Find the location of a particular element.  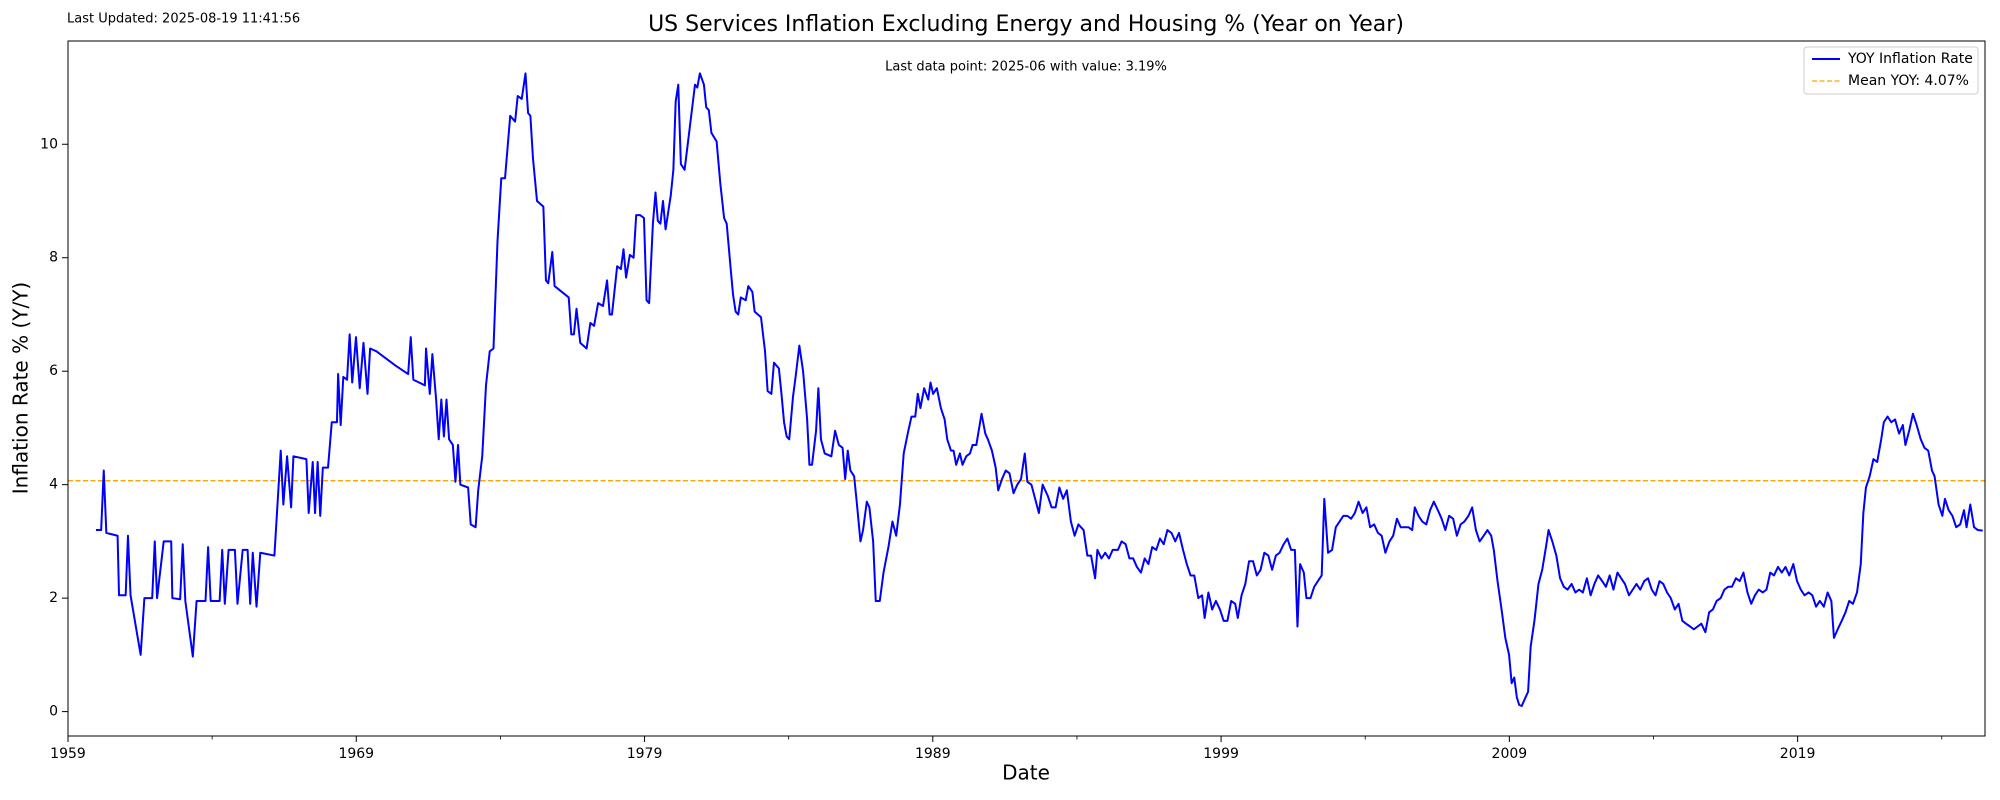

legend-box is located at coordinates (1891, 70).